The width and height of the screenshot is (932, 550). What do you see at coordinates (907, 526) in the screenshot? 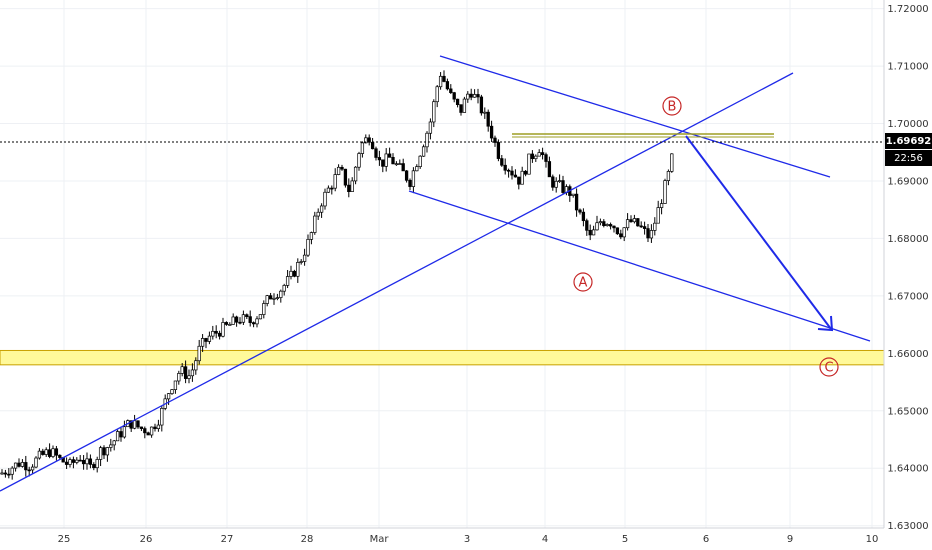
I see `price-tick-label: 1.63000` at bounding box center [907, 526].